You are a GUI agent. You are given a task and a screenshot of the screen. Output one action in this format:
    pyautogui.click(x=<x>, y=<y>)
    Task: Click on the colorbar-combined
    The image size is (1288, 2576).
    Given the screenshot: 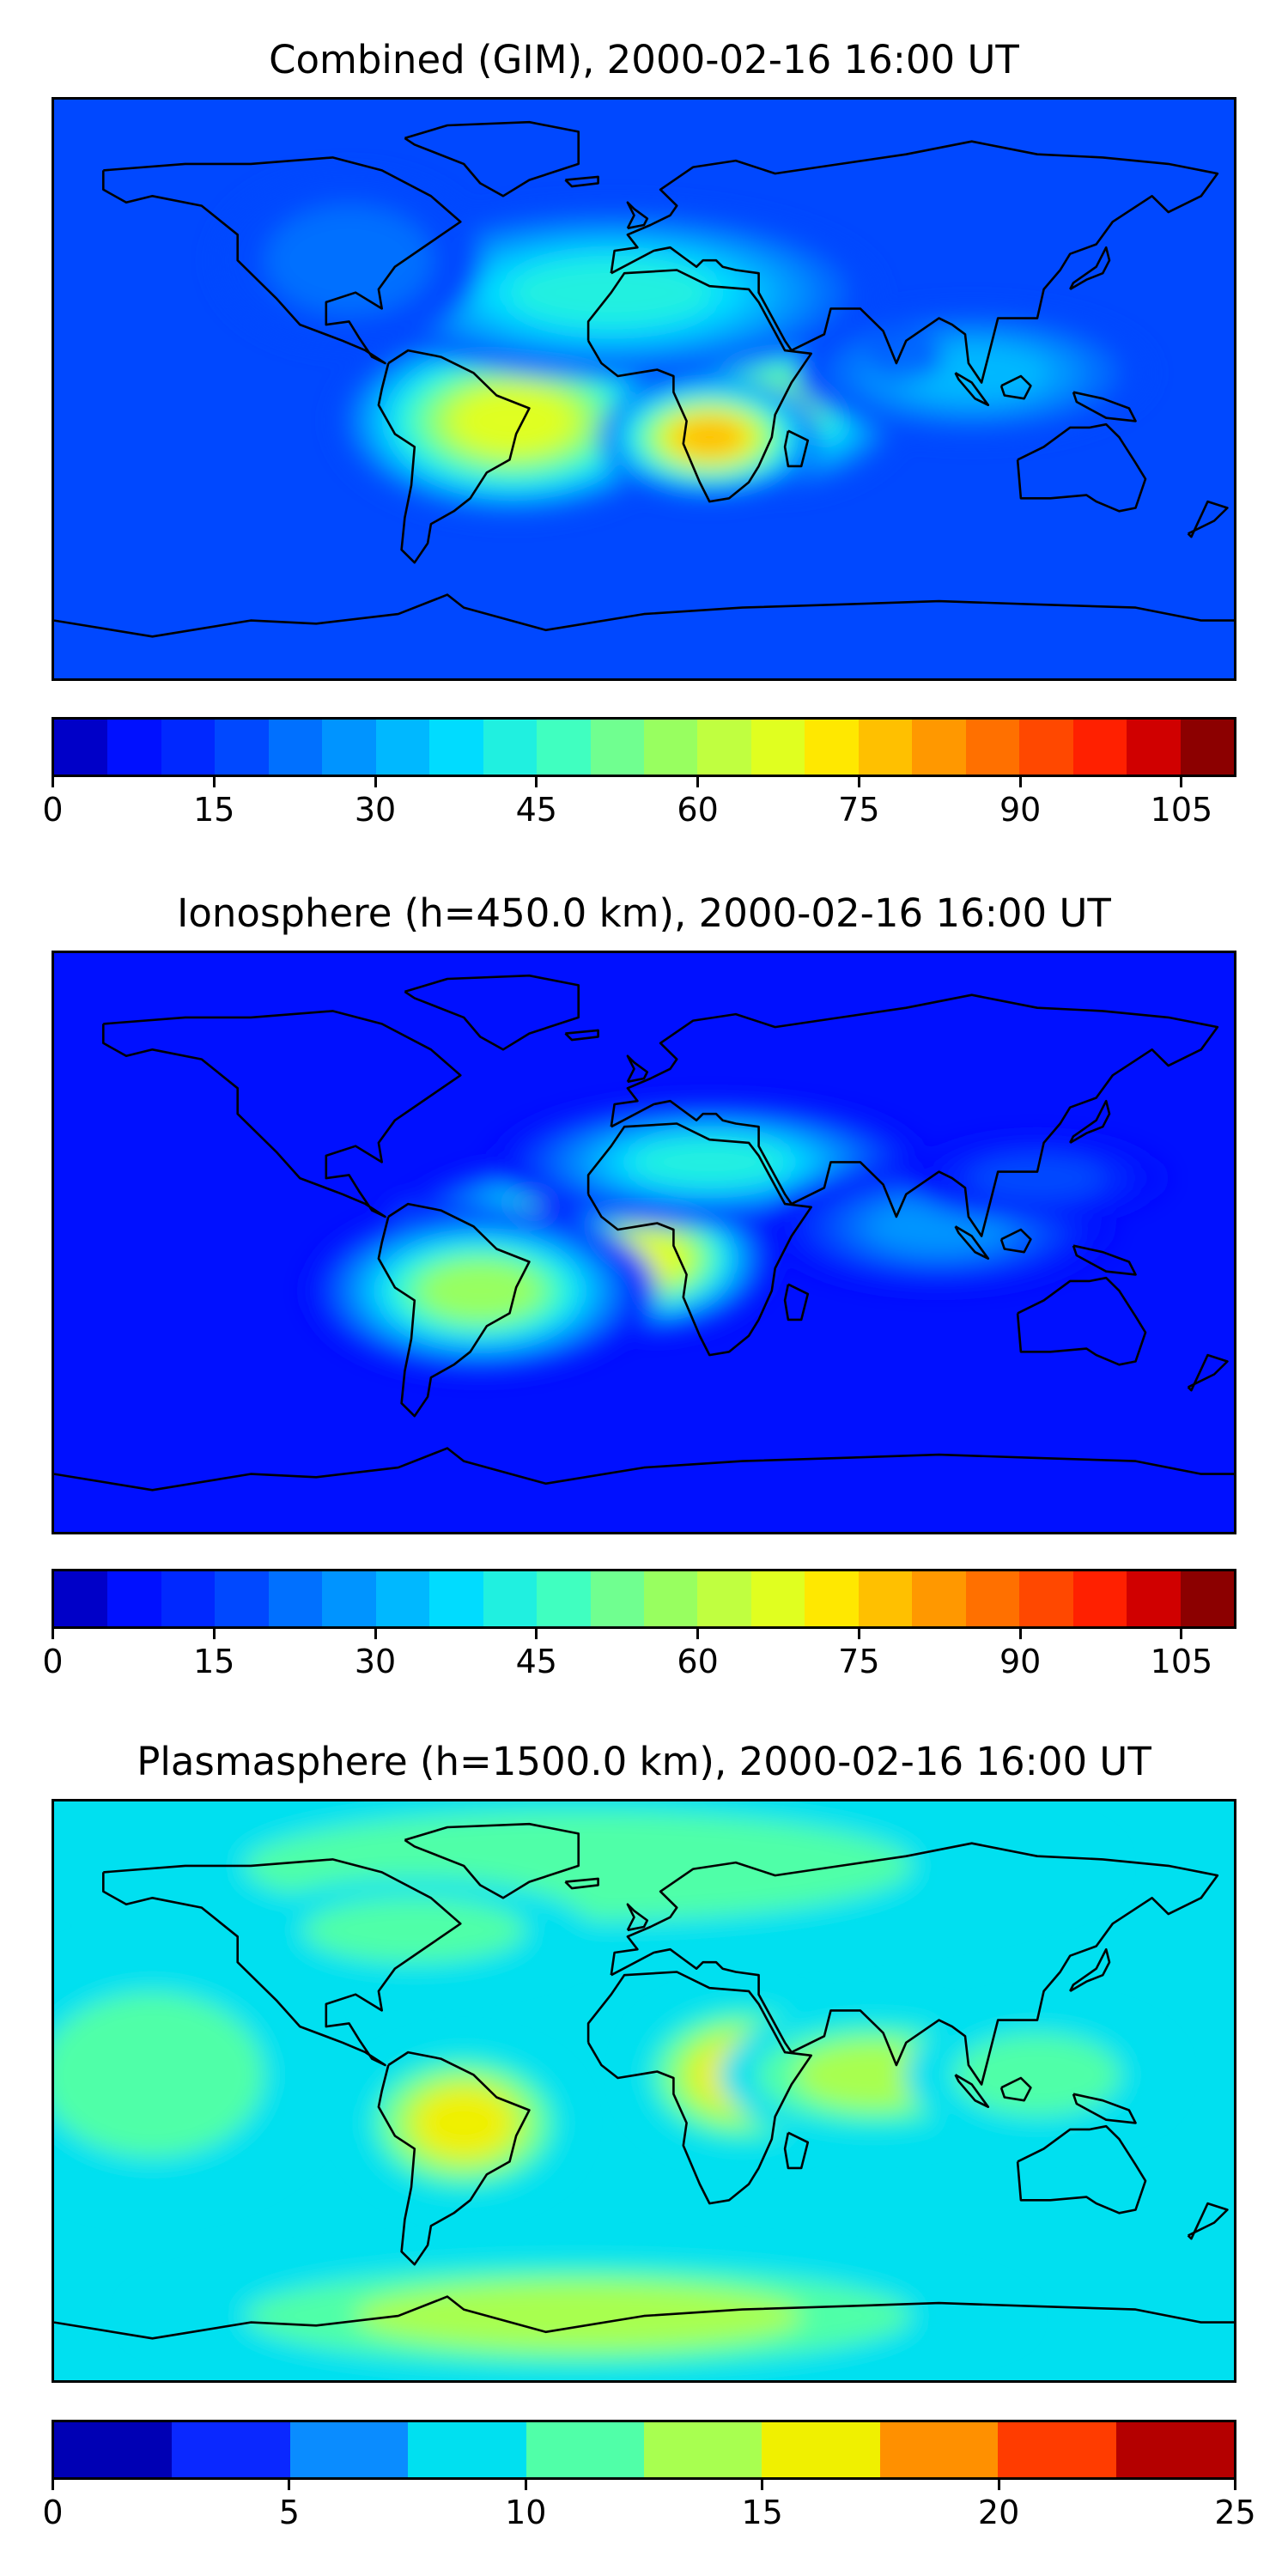 What is the action you would take?
    pyautogui.click(x=644, y=747)
    